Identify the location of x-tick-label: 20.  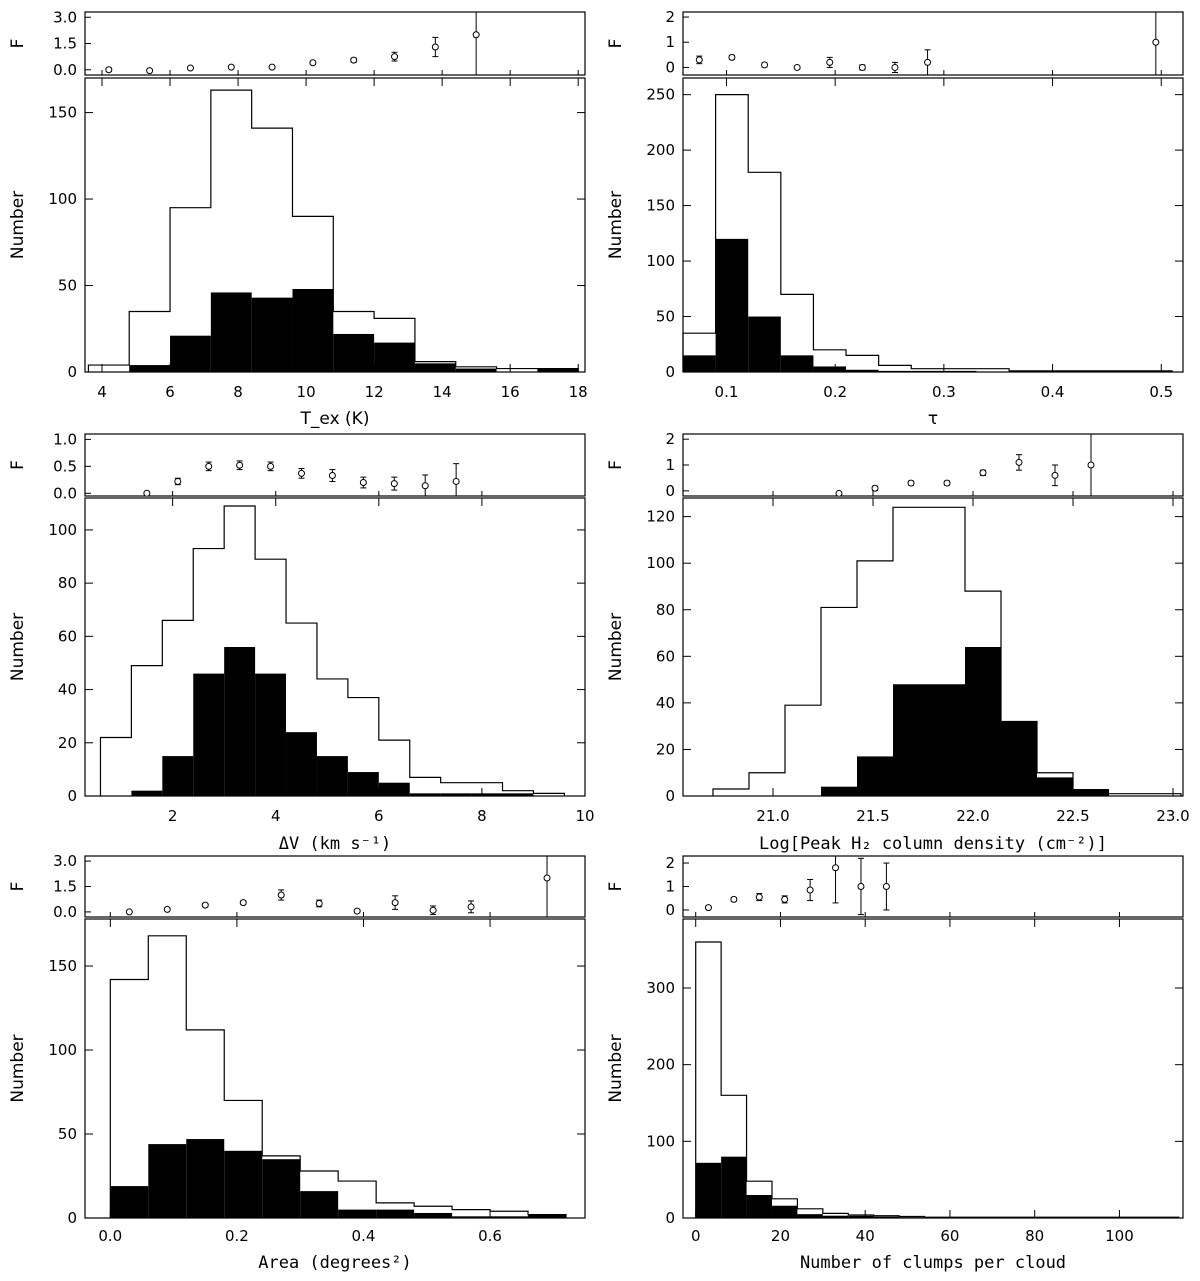
(780, 1236).